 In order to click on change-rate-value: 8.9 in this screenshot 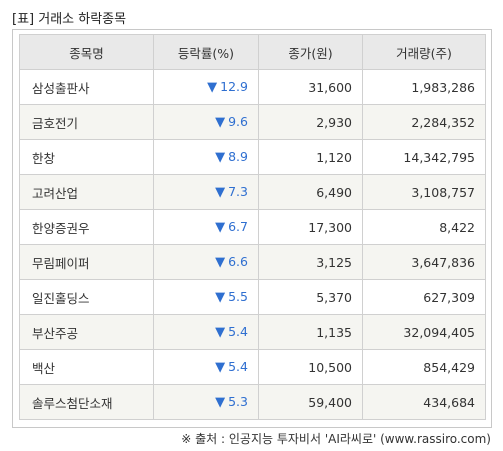, I will do `click(238, 156)`.